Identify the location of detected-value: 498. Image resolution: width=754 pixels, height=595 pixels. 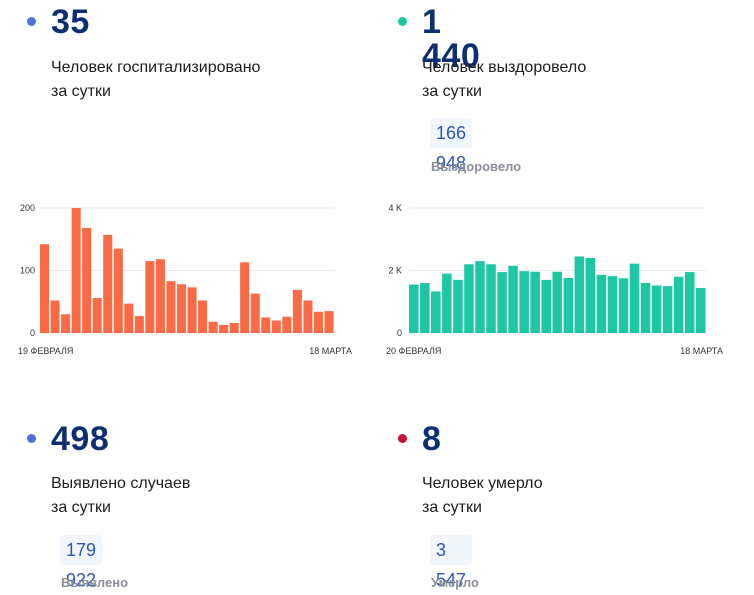
(80, 439).